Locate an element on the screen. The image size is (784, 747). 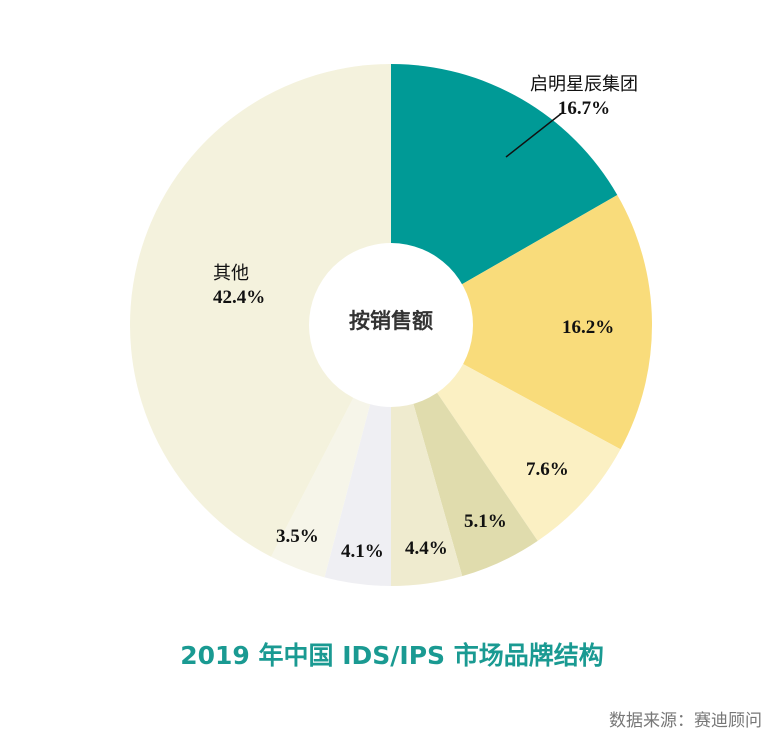
source-note: 数据来源：赛迪顾问 is located at coordinates (685, 721).